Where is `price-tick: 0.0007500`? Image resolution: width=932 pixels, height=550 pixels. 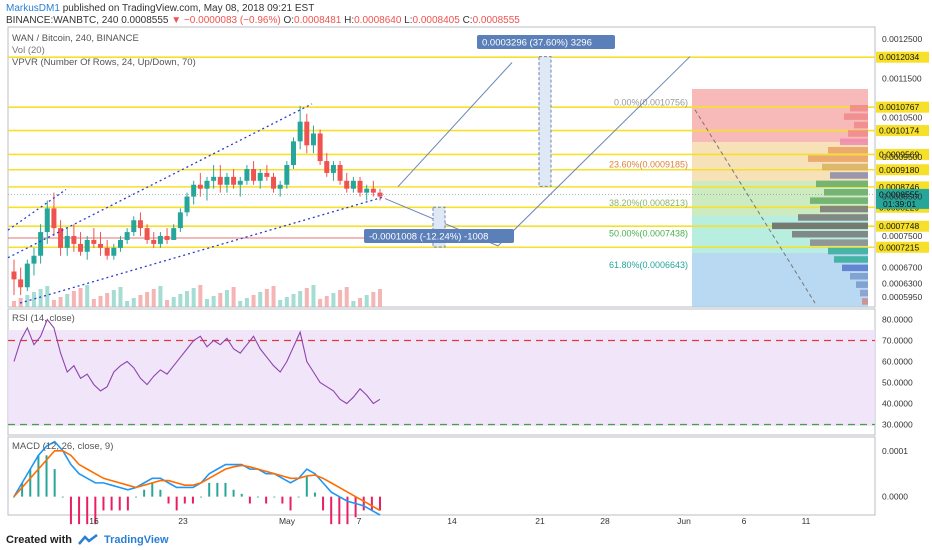 price-tick: 0.0007500 is located at coordinates (902, 236).